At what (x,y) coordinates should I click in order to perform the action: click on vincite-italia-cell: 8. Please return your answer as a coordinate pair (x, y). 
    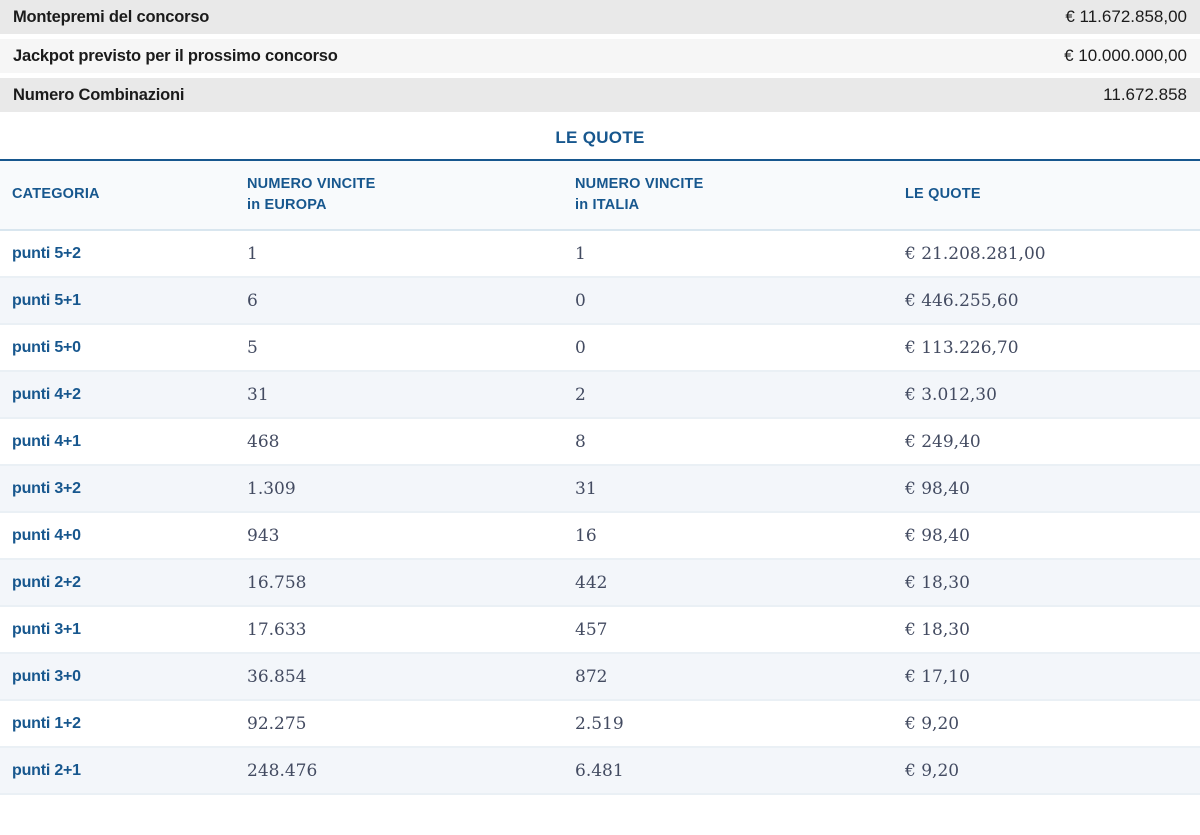
    Looking at the image, I should click on (728, 442).